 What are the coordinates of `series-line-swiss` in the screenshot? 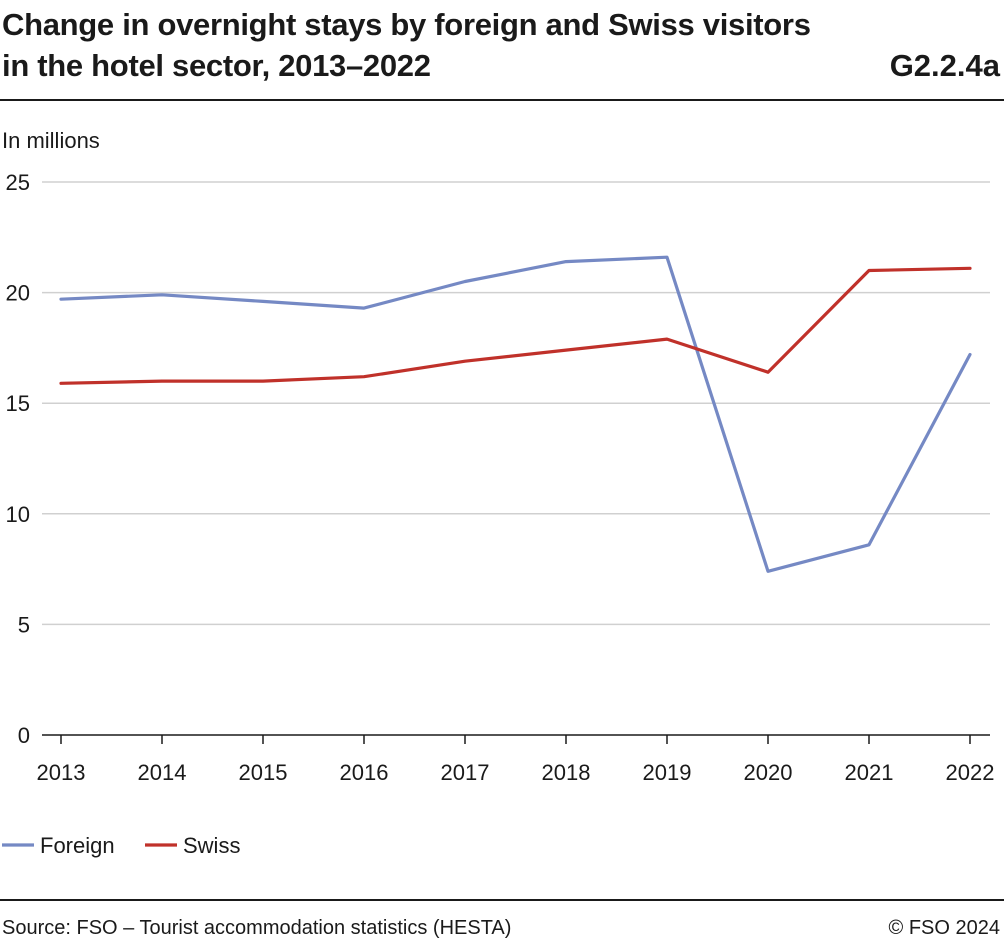 It's located at (515, 325).